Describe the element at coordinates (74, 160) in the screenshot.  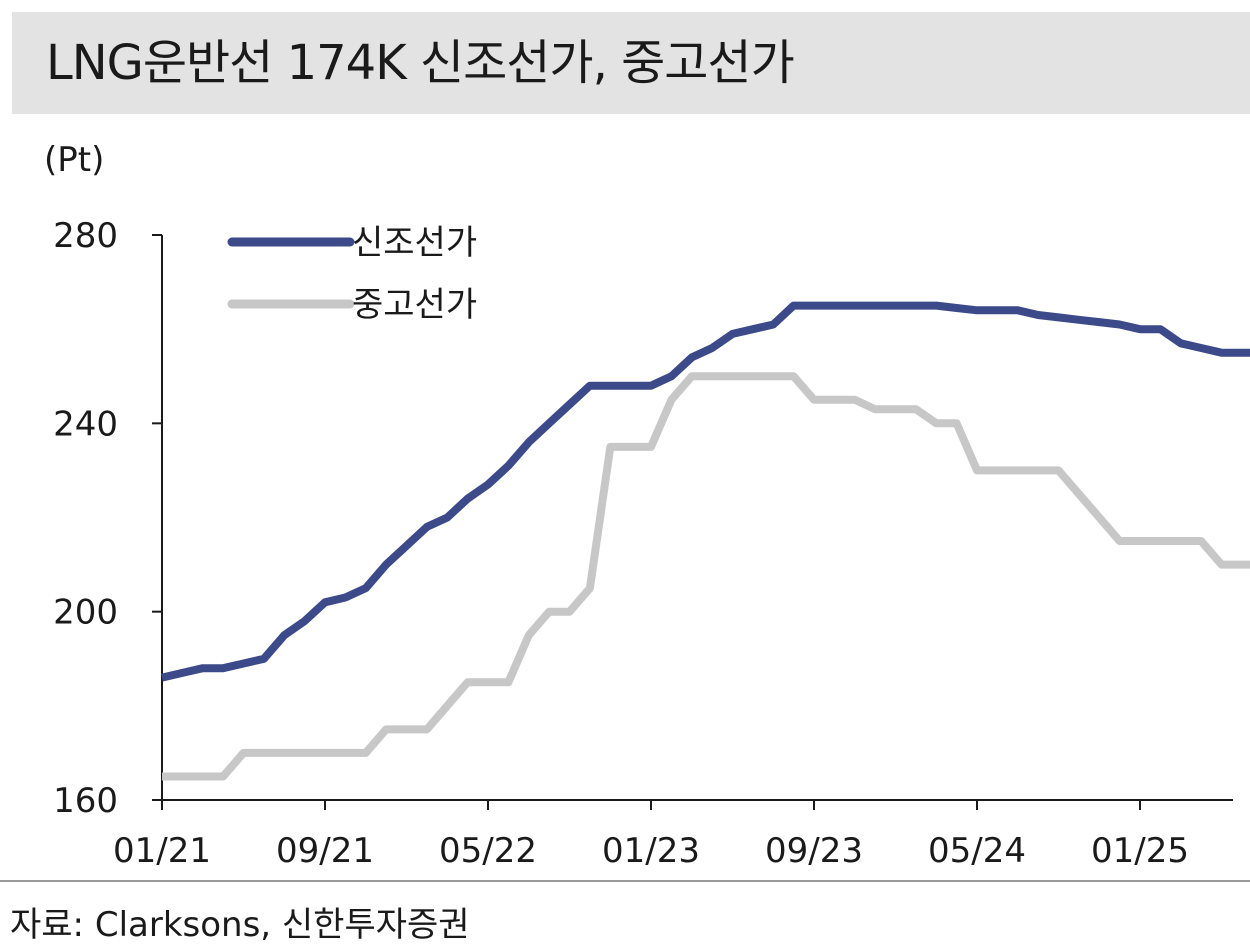
I see `y-axis-unit-label: (Pt)` at that location.